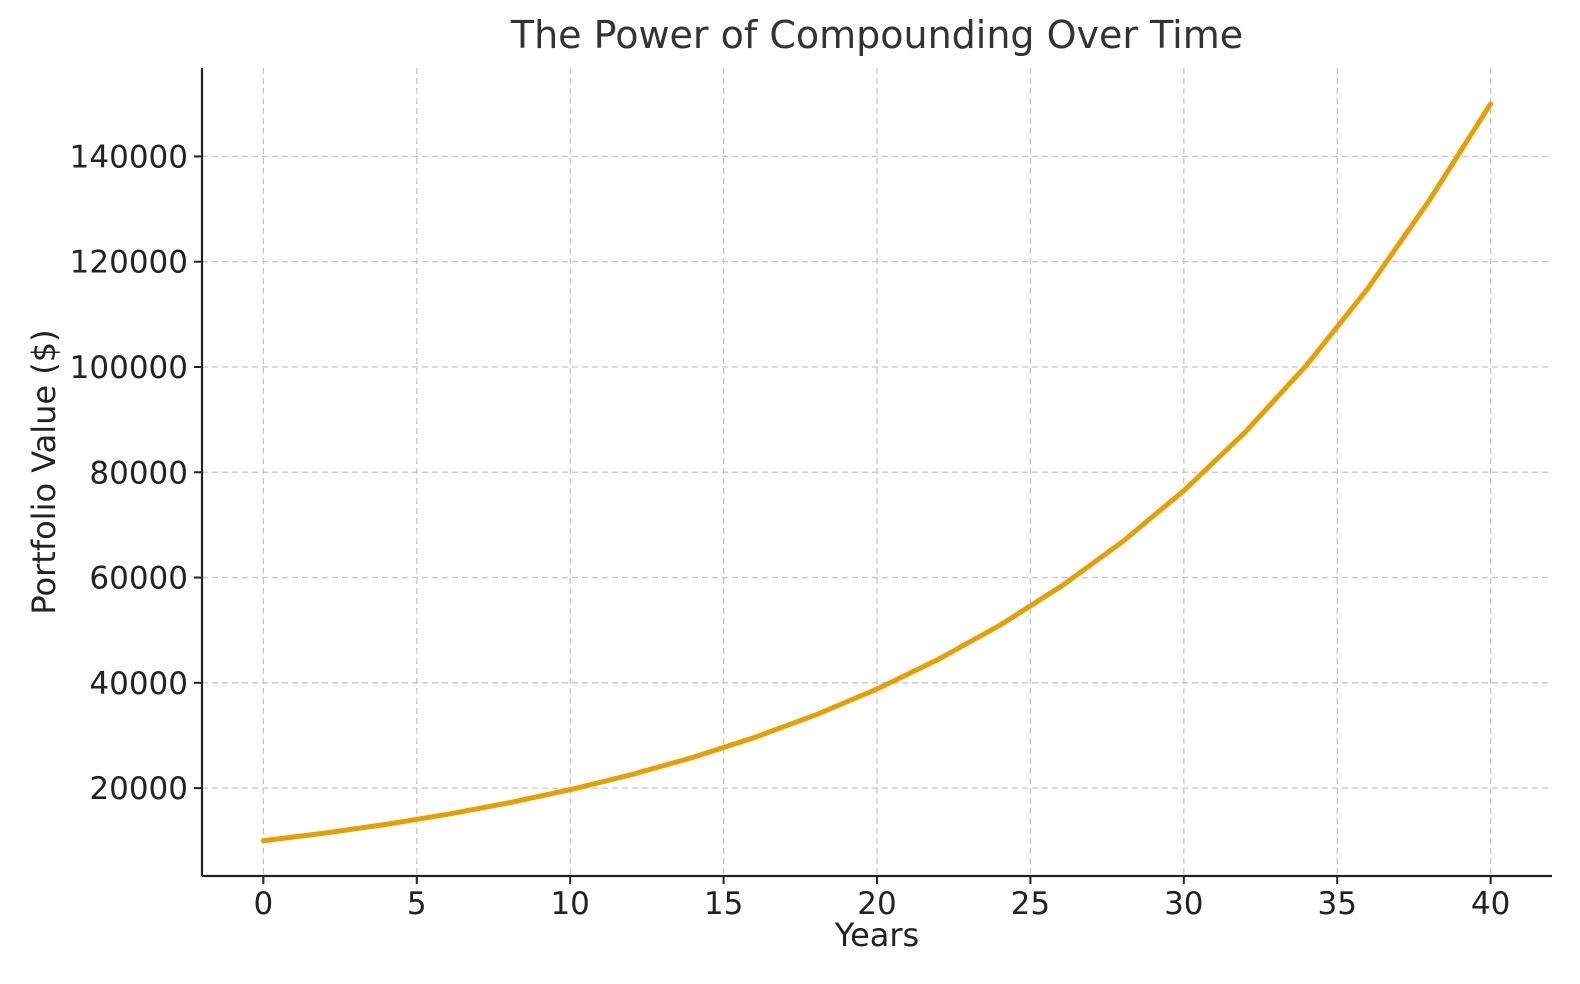 The width and height of the screenshot is (1580, 984). Describe the element at coordinates (876, 35) in the screenshot. I see `chart-title: The Power of Compounding Over Time` at that location.